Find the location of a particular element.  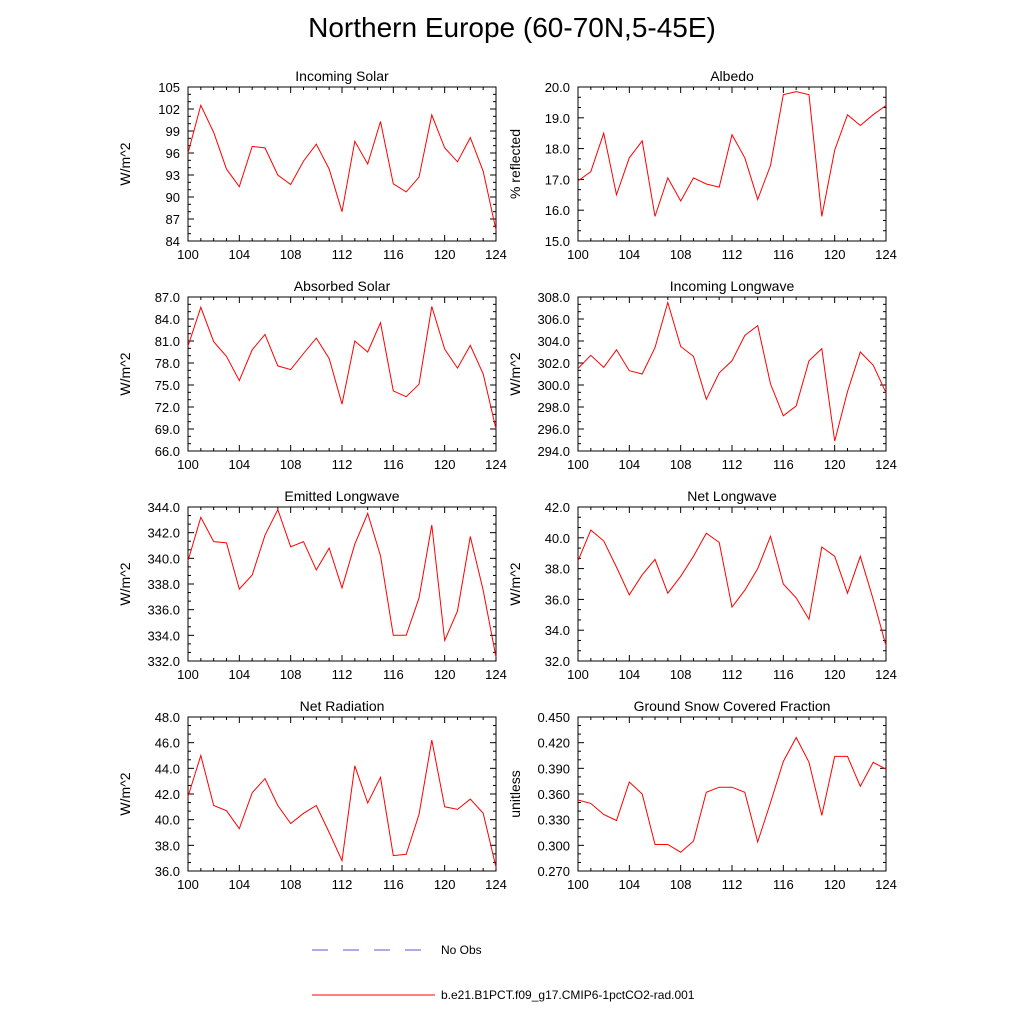

panel-title: Ground Snow Covered Fraction is located at coordinates (732, 706).